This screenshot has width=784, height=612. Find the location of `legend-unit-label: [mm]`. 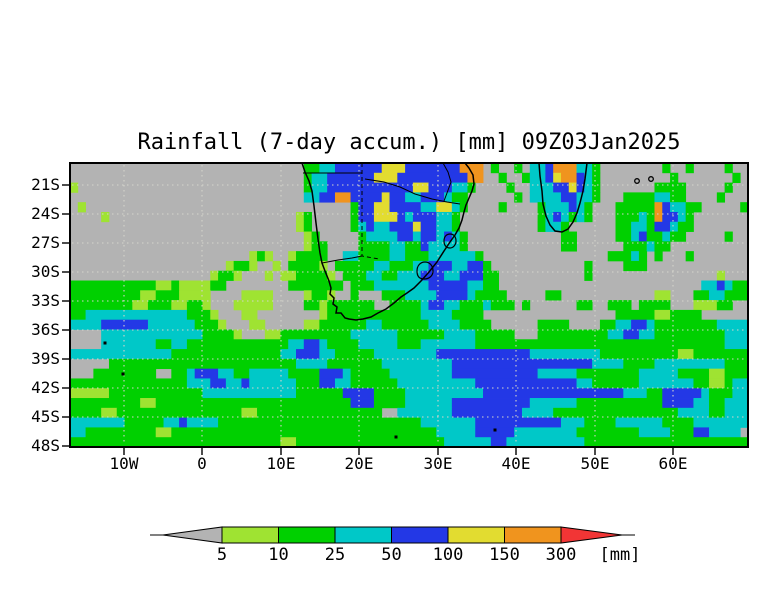

legend-unit-label: [mm] is located at coordinates (620, 555).